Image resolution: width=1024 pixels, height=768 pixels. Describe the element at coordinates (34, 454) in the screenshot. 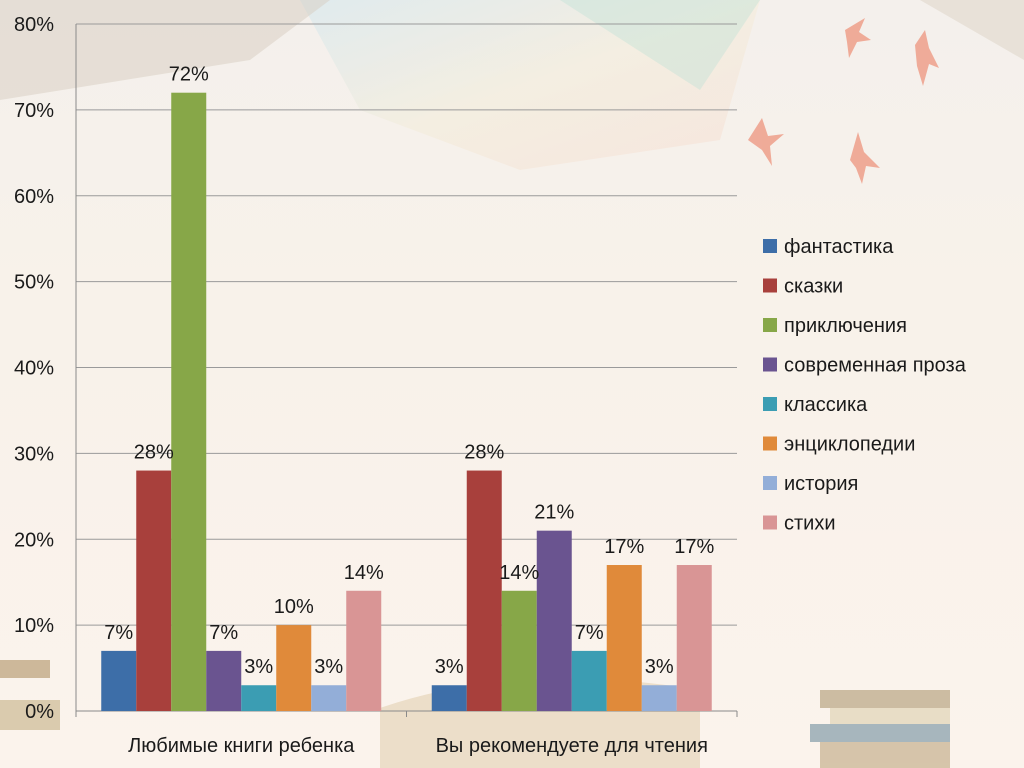

I see `y-tick-label: 30%` at that location.